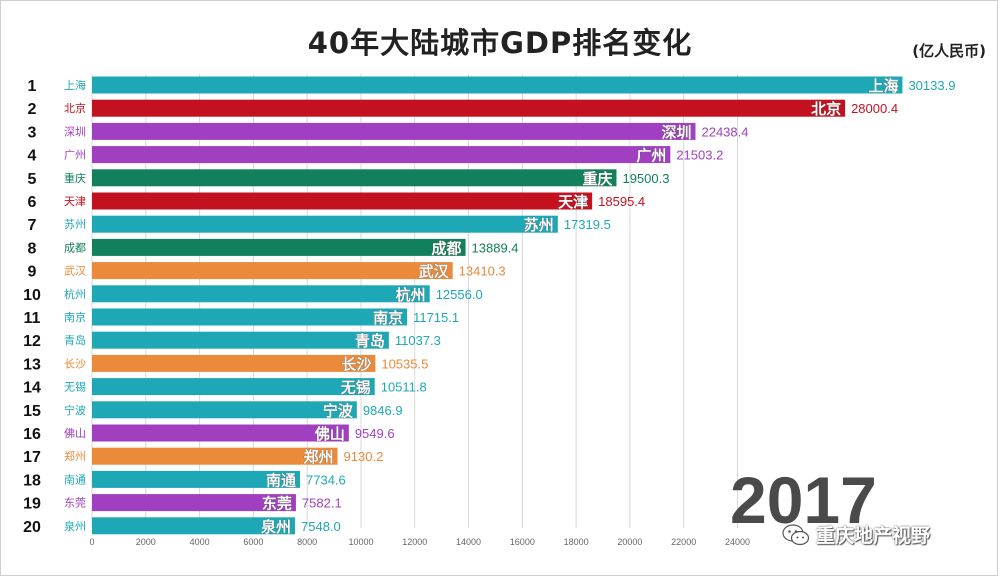 Image resolution: width=1000 pixels, height=578 pixels. Describe the element at coordinates (277, 504) in the screenshot. I see `bar-city-label: 东莞` at that location.